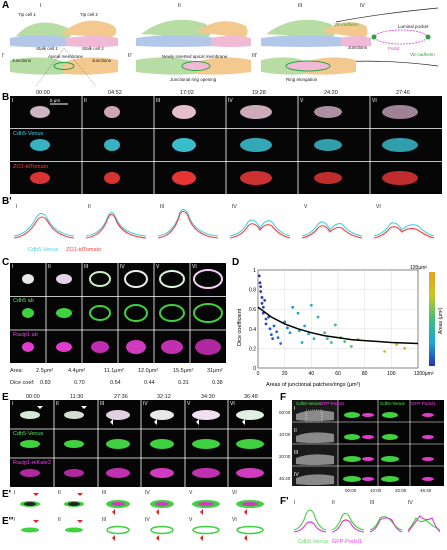 Image resolution: width=447 pixels, height=550 pixels. I want to click on newly-inserted-label: Newly inserted apical membrane, so click(195, 56).